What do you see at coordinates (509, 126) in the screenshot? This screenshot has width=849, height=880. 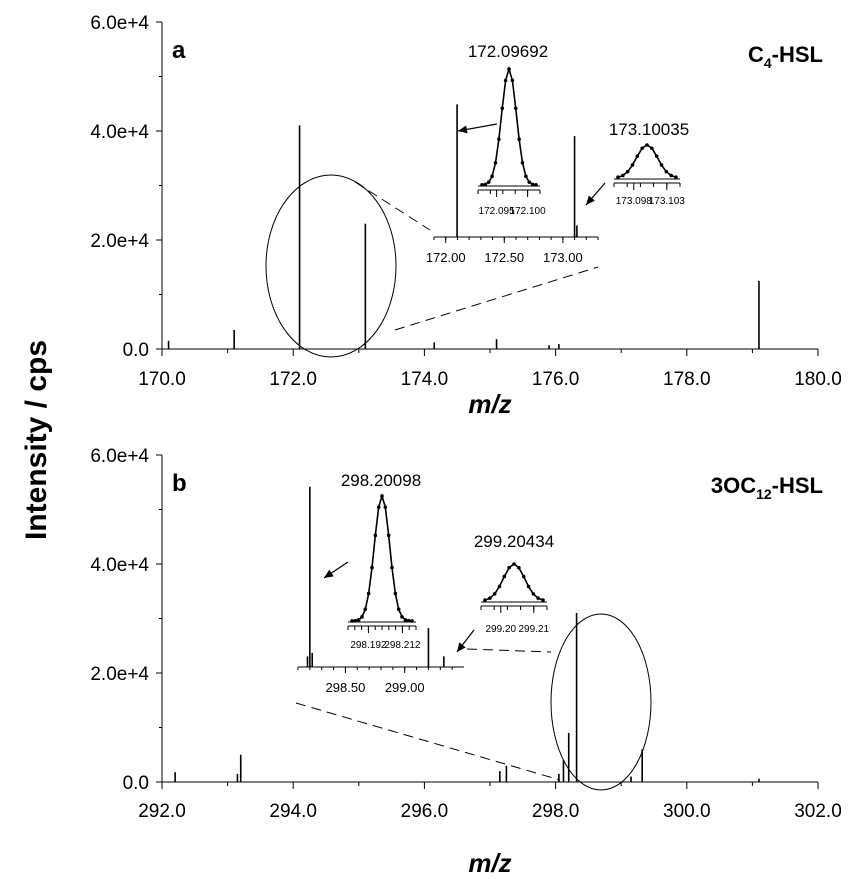 I see `peak-profile-curve` at bounding box center [509, 126].